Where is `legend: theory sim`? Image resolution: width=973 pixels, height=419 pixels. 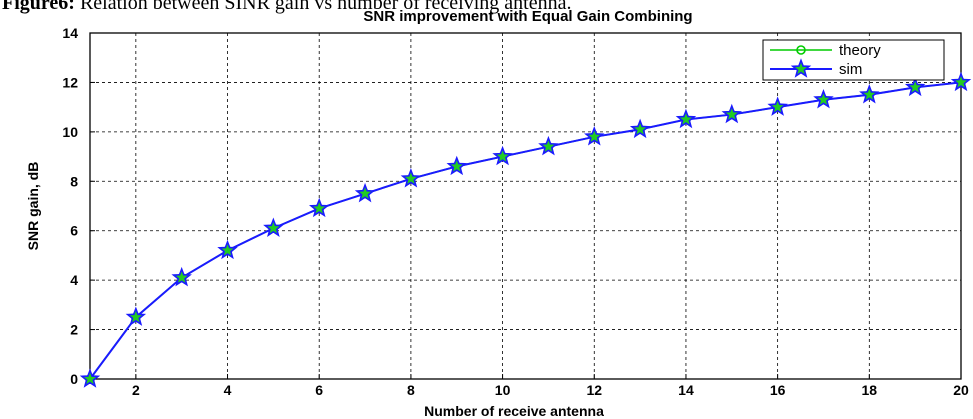 legend: theory sim is located at coordinates (853, 60).